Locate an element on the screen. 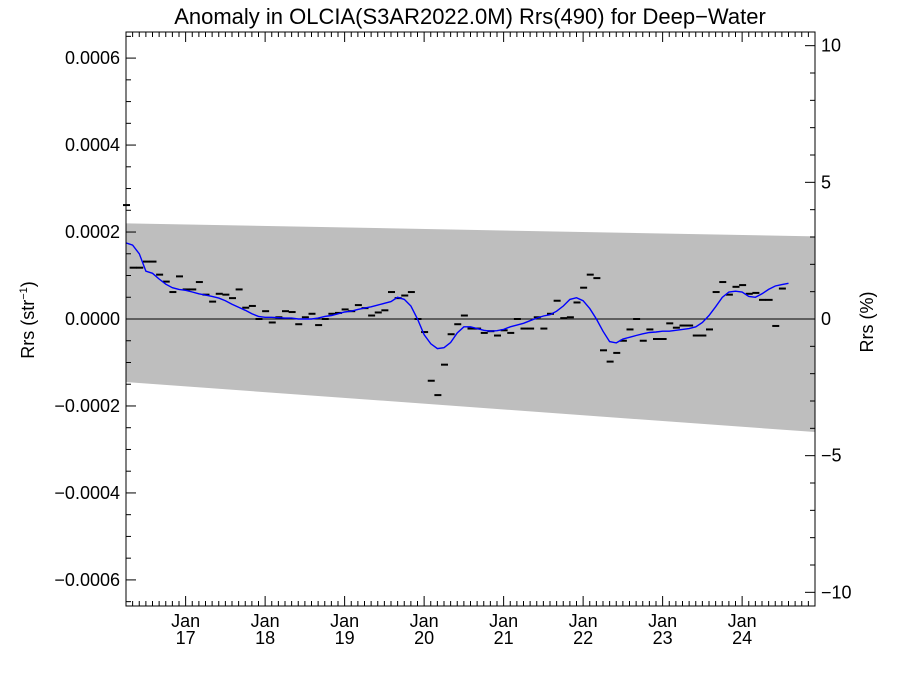 Image resolution: width=900 pixels, height=675 pixels. left-y-tick-label: −0.0004 is located at coordinates (87, 493).